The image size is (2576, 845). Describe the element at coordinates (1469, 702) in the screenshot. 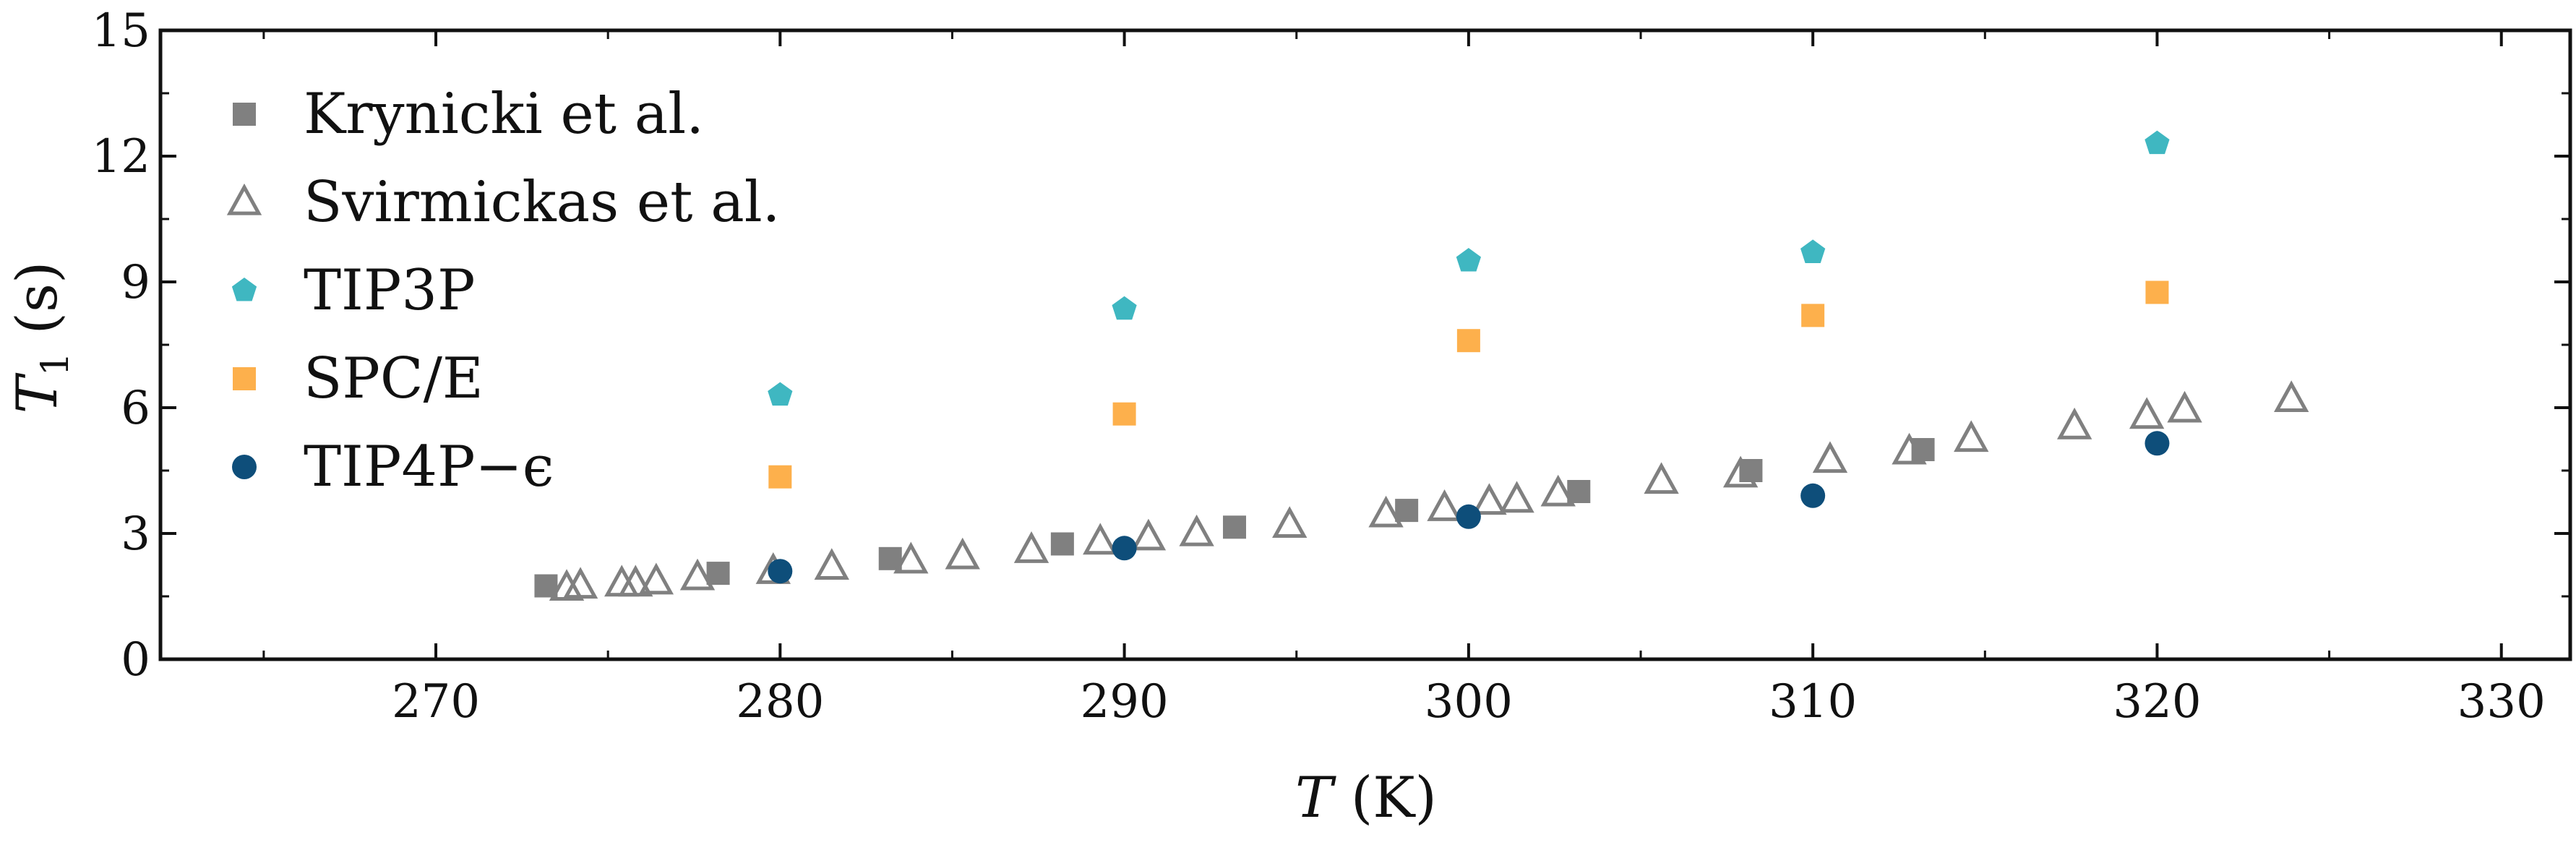

I see `x-tick-label: 300` at that location.